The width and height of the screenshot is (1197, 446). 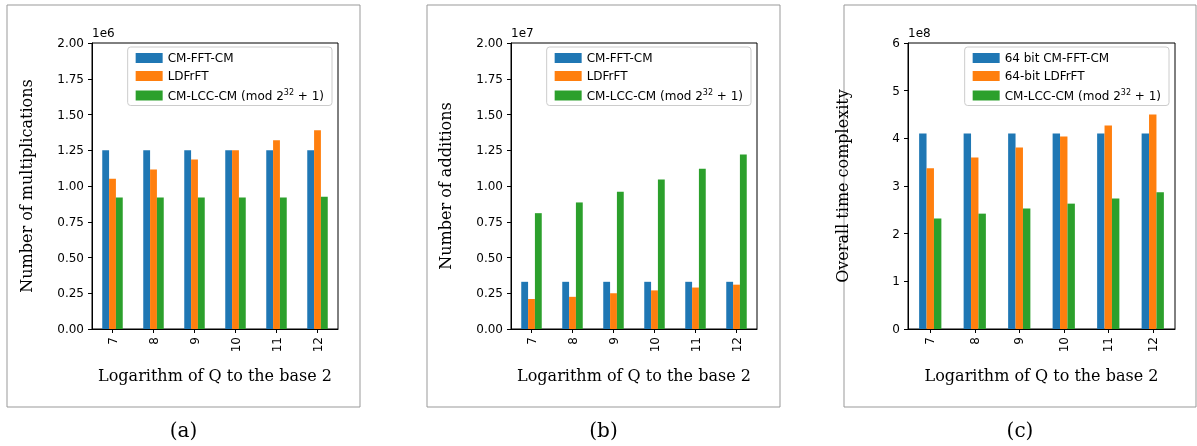 I want to click on text: 1e8, so click(x=919, y=33).